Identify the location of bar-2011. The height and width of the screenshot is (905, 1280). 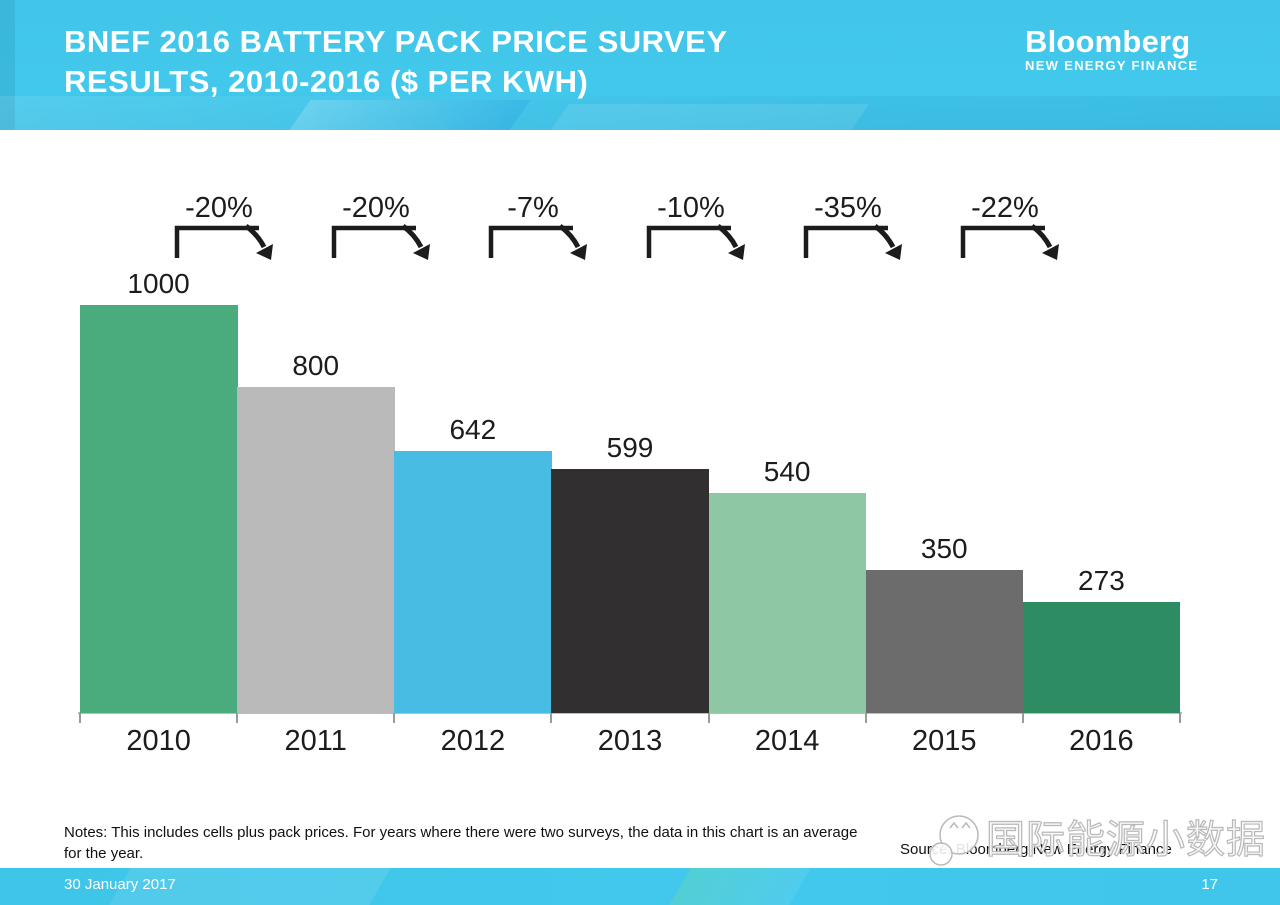
(316, 549).